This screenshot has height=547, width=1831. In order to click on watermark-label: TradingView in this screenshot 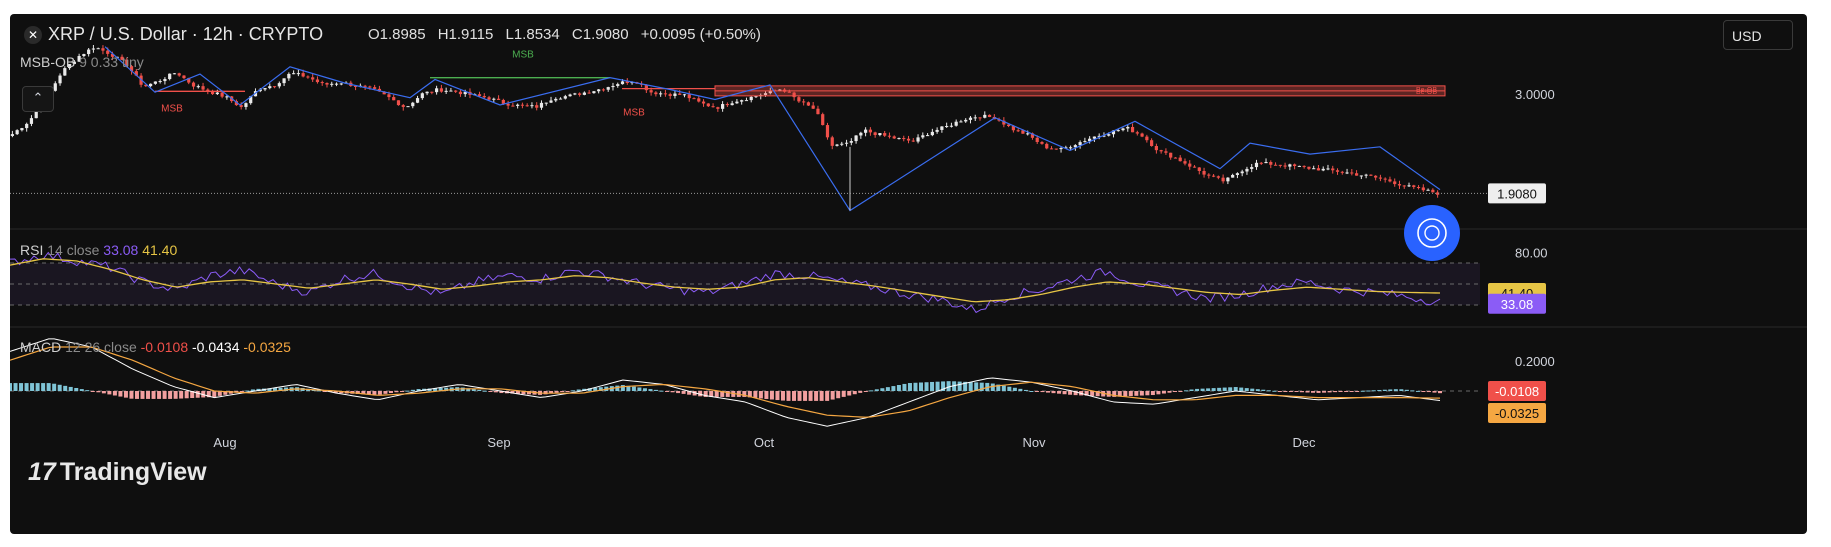, I will do `click(133, 472)`.